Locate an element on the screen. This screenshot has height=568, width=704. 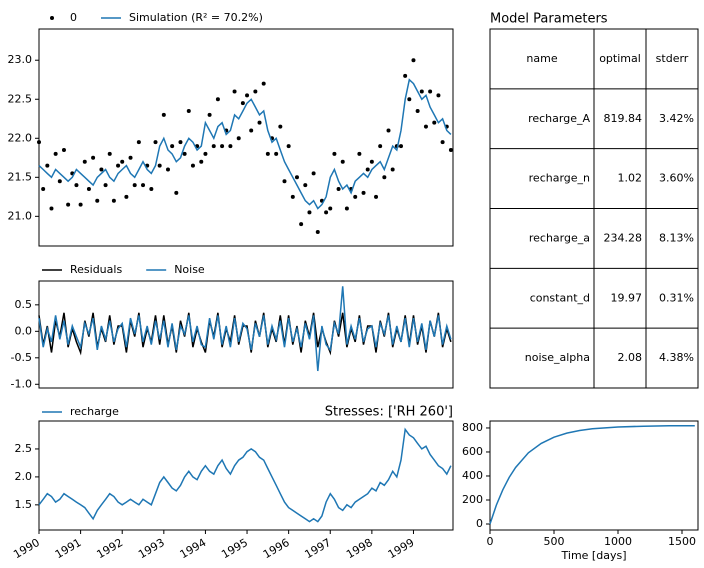
y-tick-label: 21.5 is located at coordinates (20, 176).